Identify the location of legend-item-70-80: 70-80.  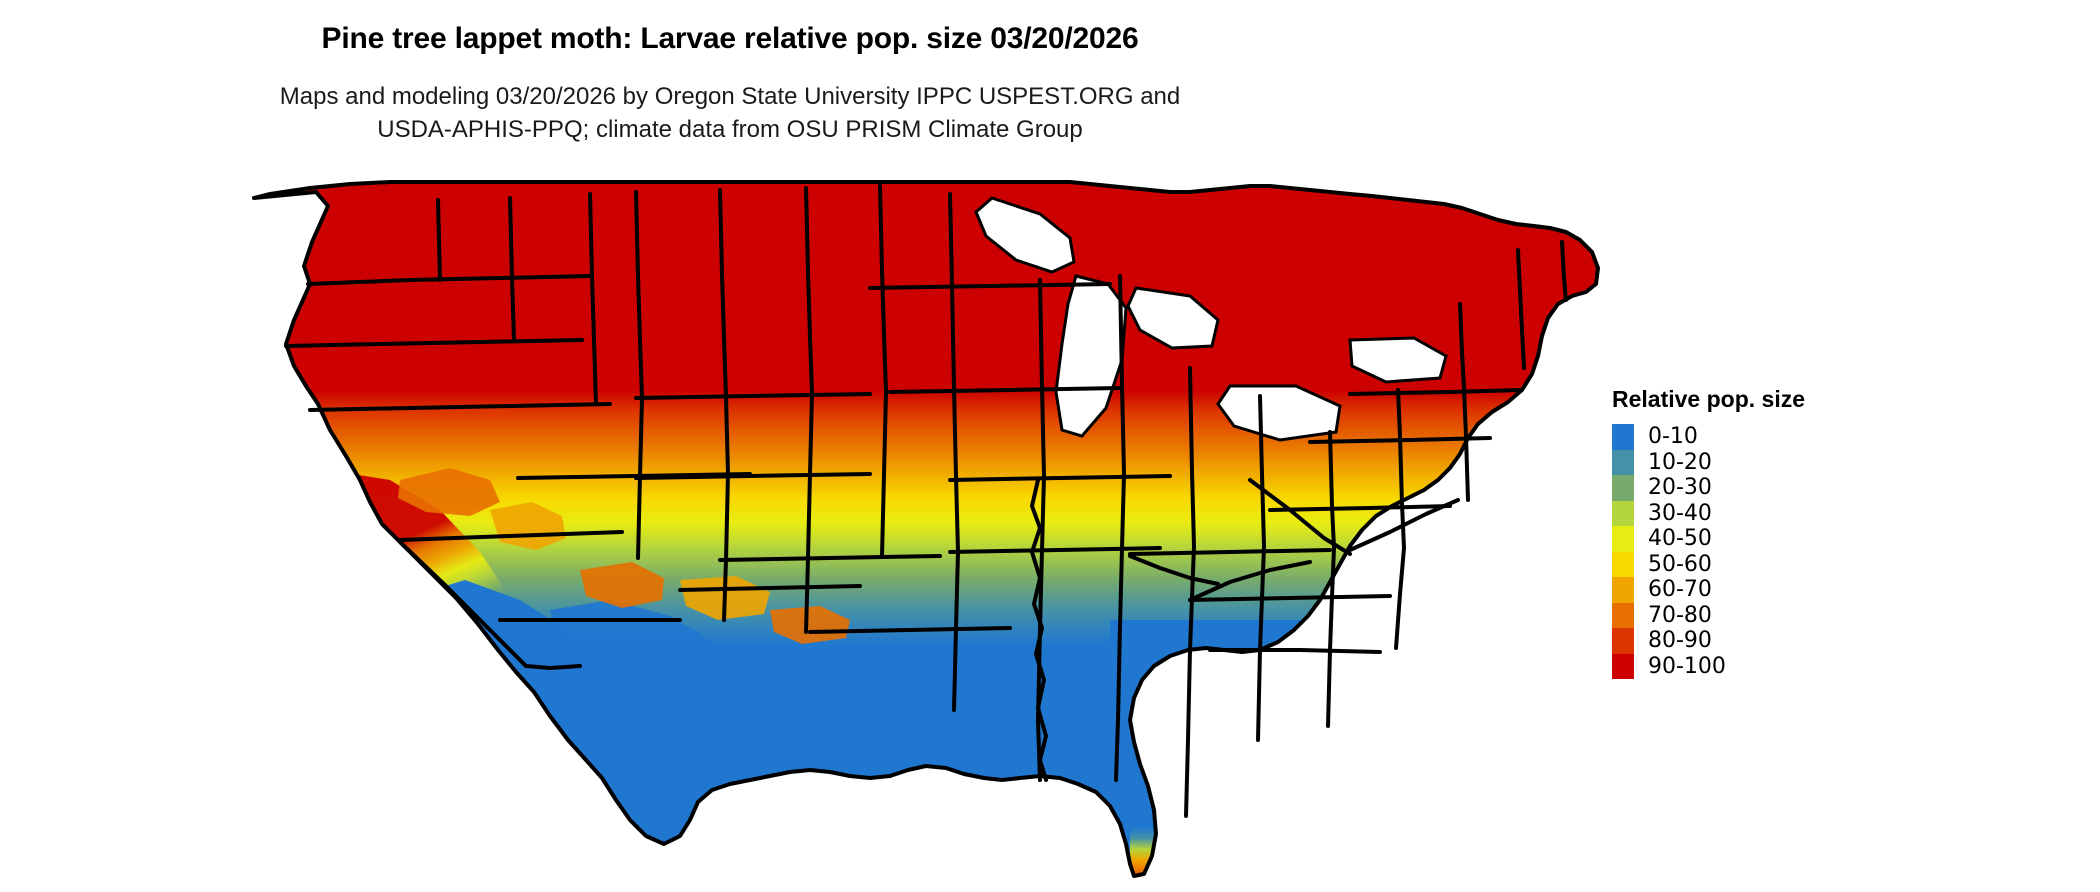
(1762, 615).